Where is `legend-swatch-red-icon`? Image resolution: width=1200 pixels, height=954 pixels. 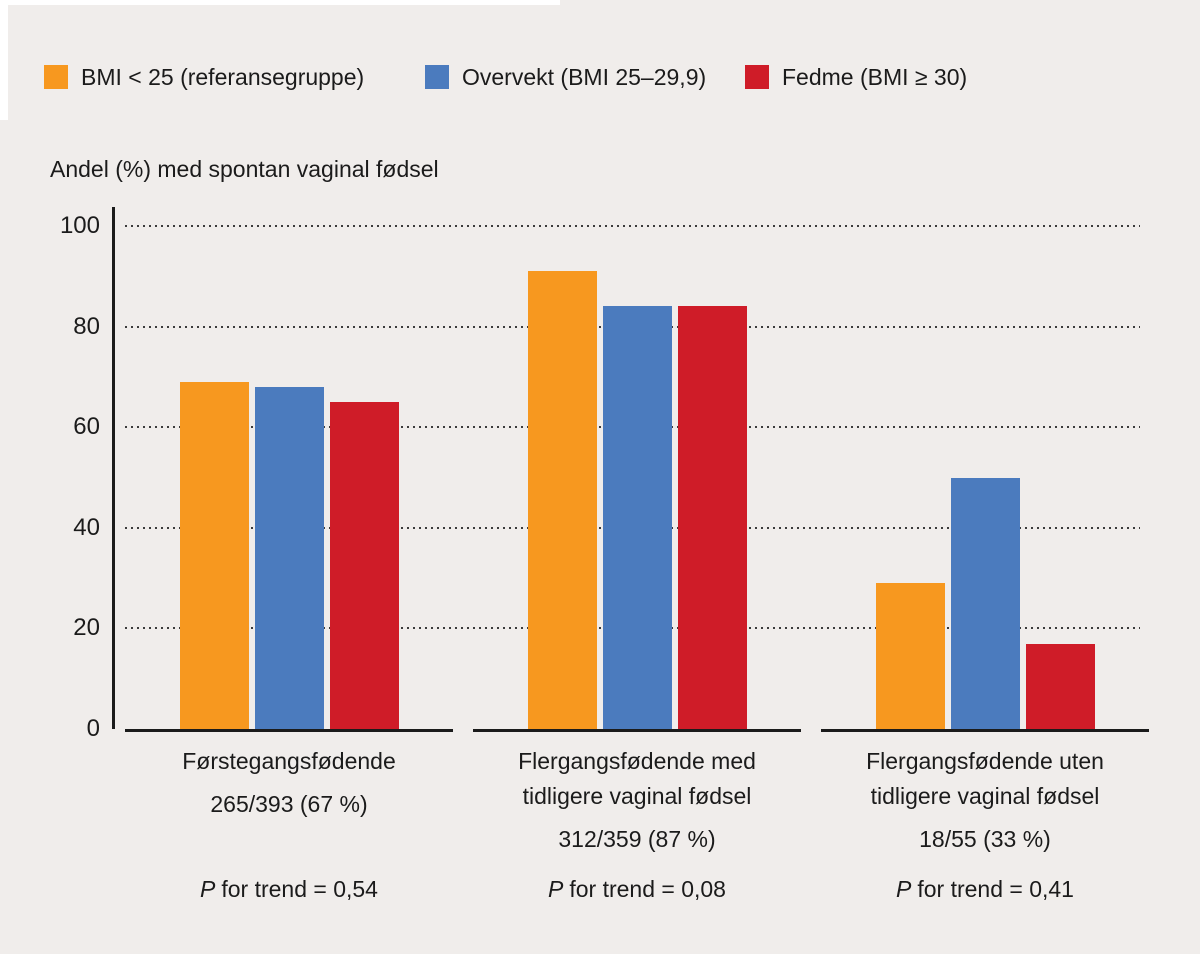
legend-swatch-red-icon is located at coordinates (757, 77).